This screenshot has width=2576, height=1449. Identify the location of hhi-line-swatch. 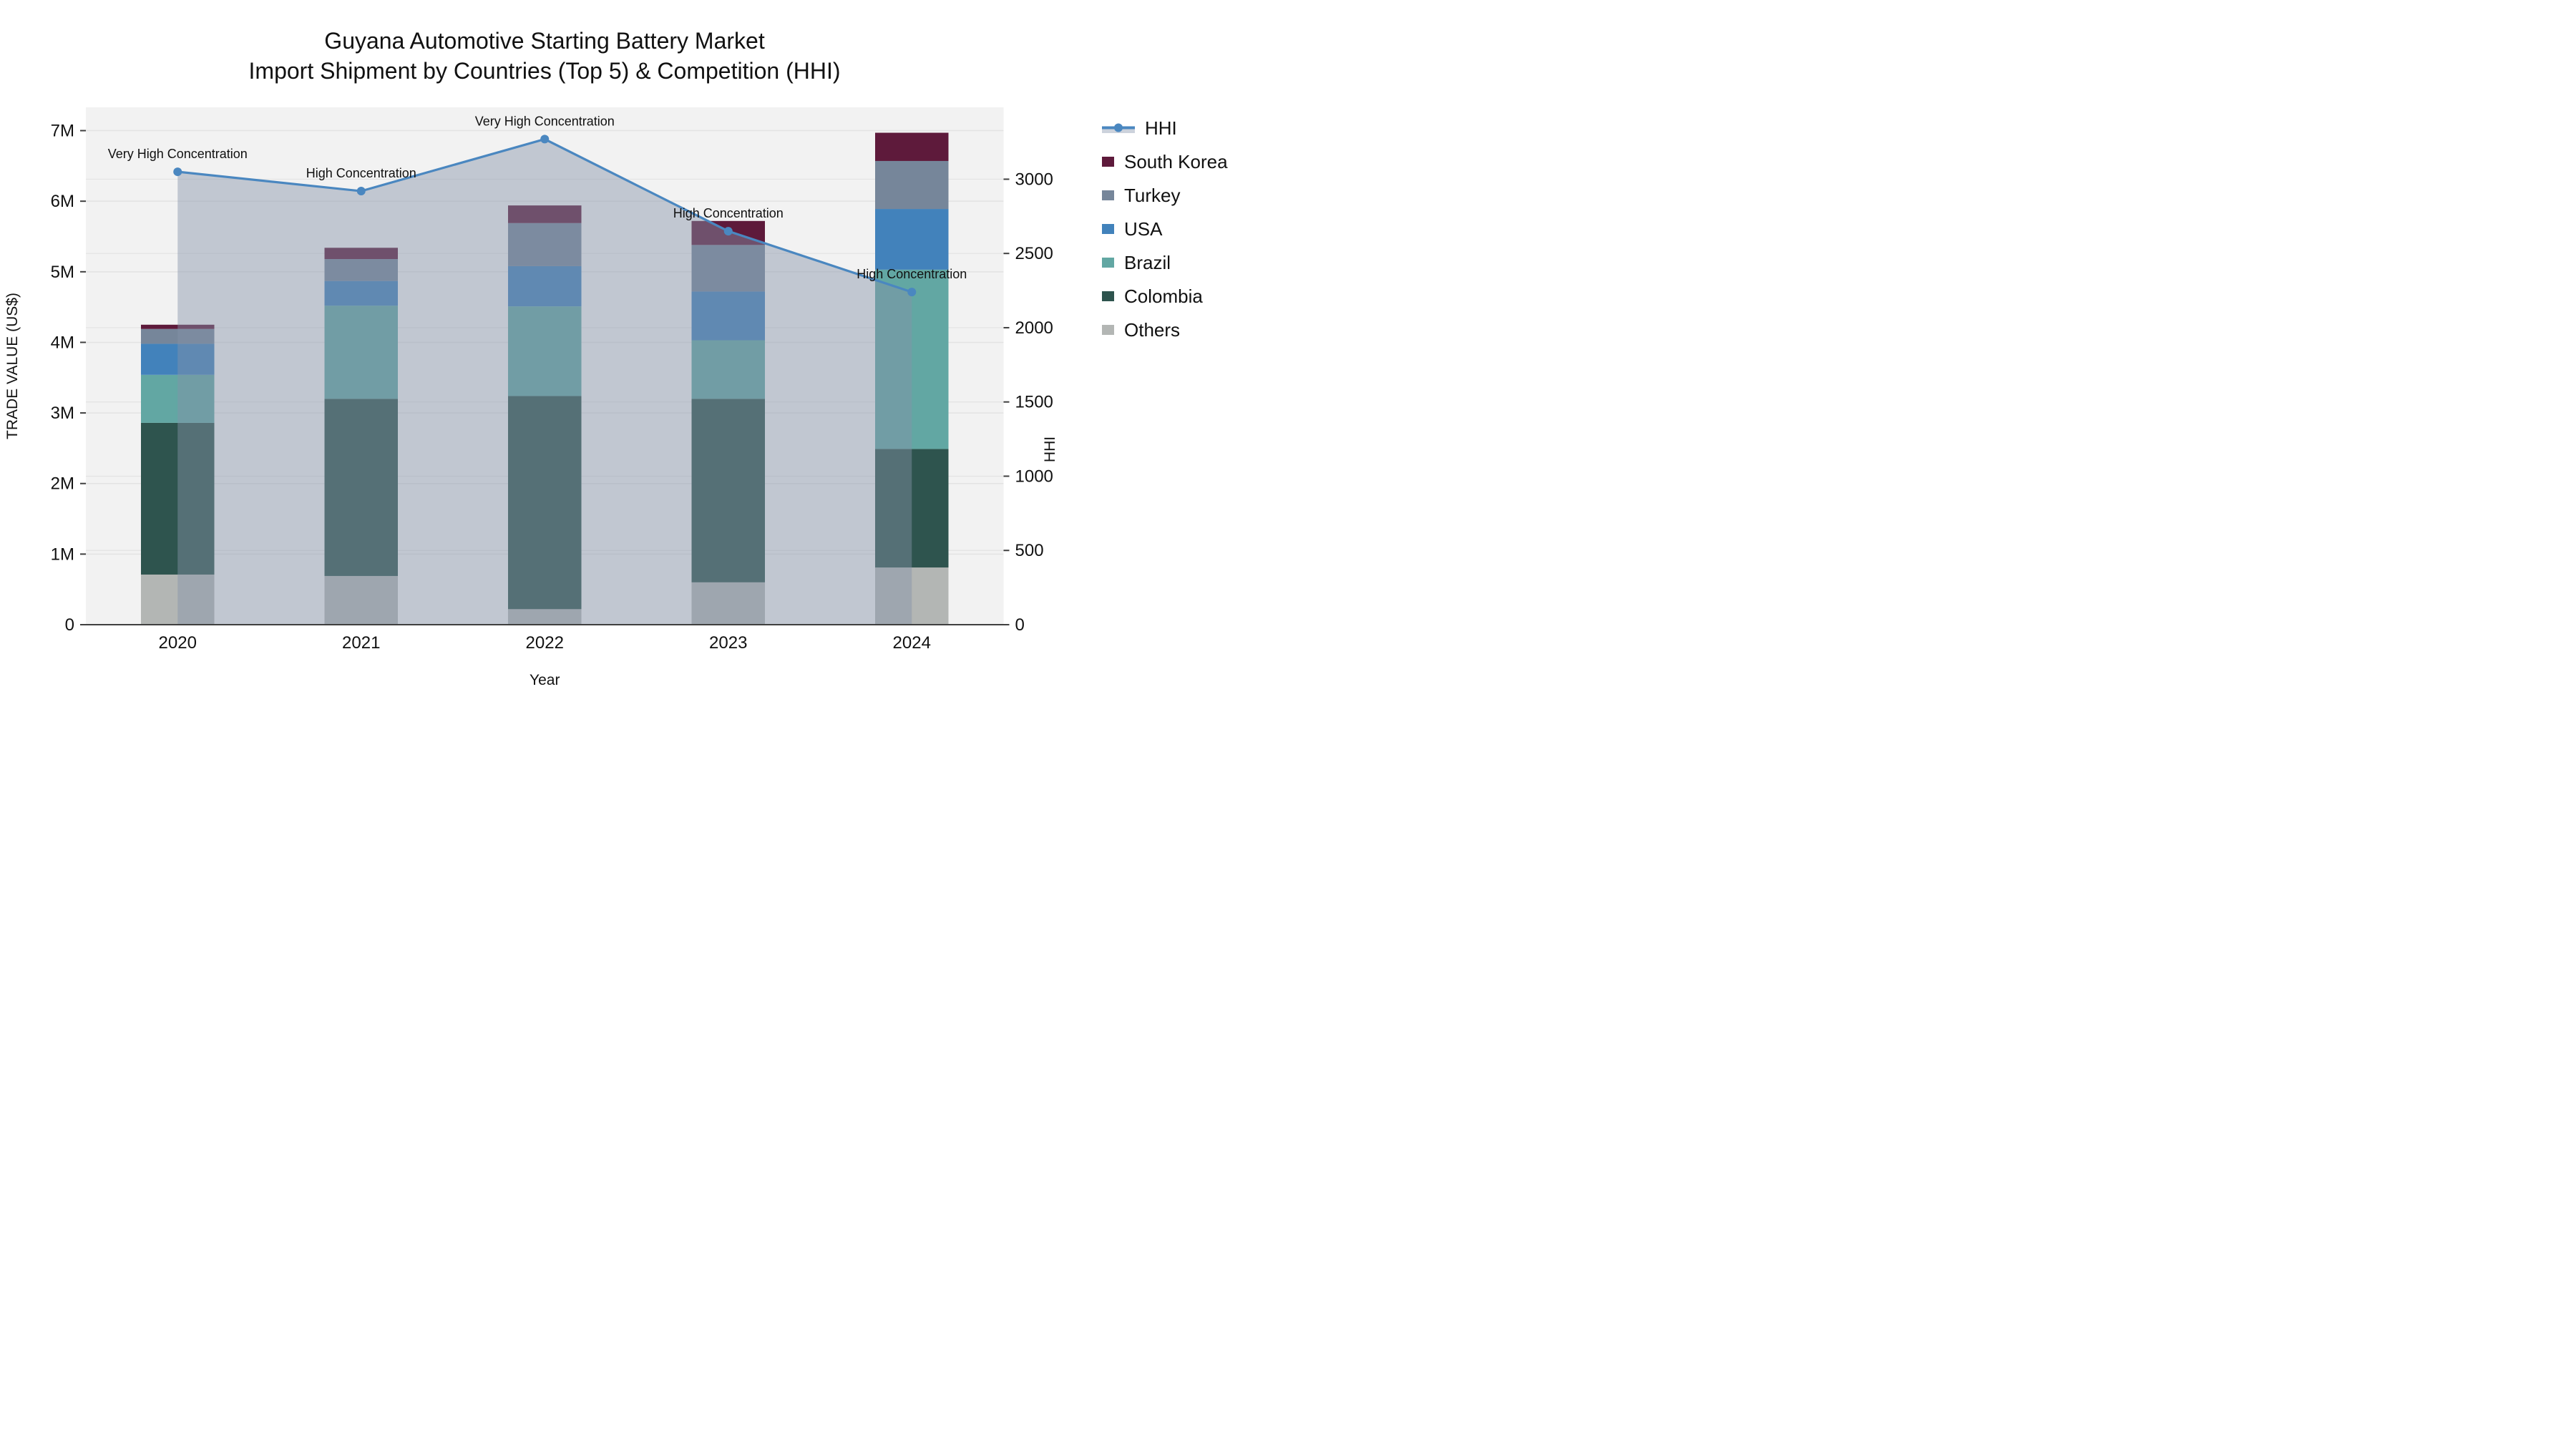
(1118, 128).